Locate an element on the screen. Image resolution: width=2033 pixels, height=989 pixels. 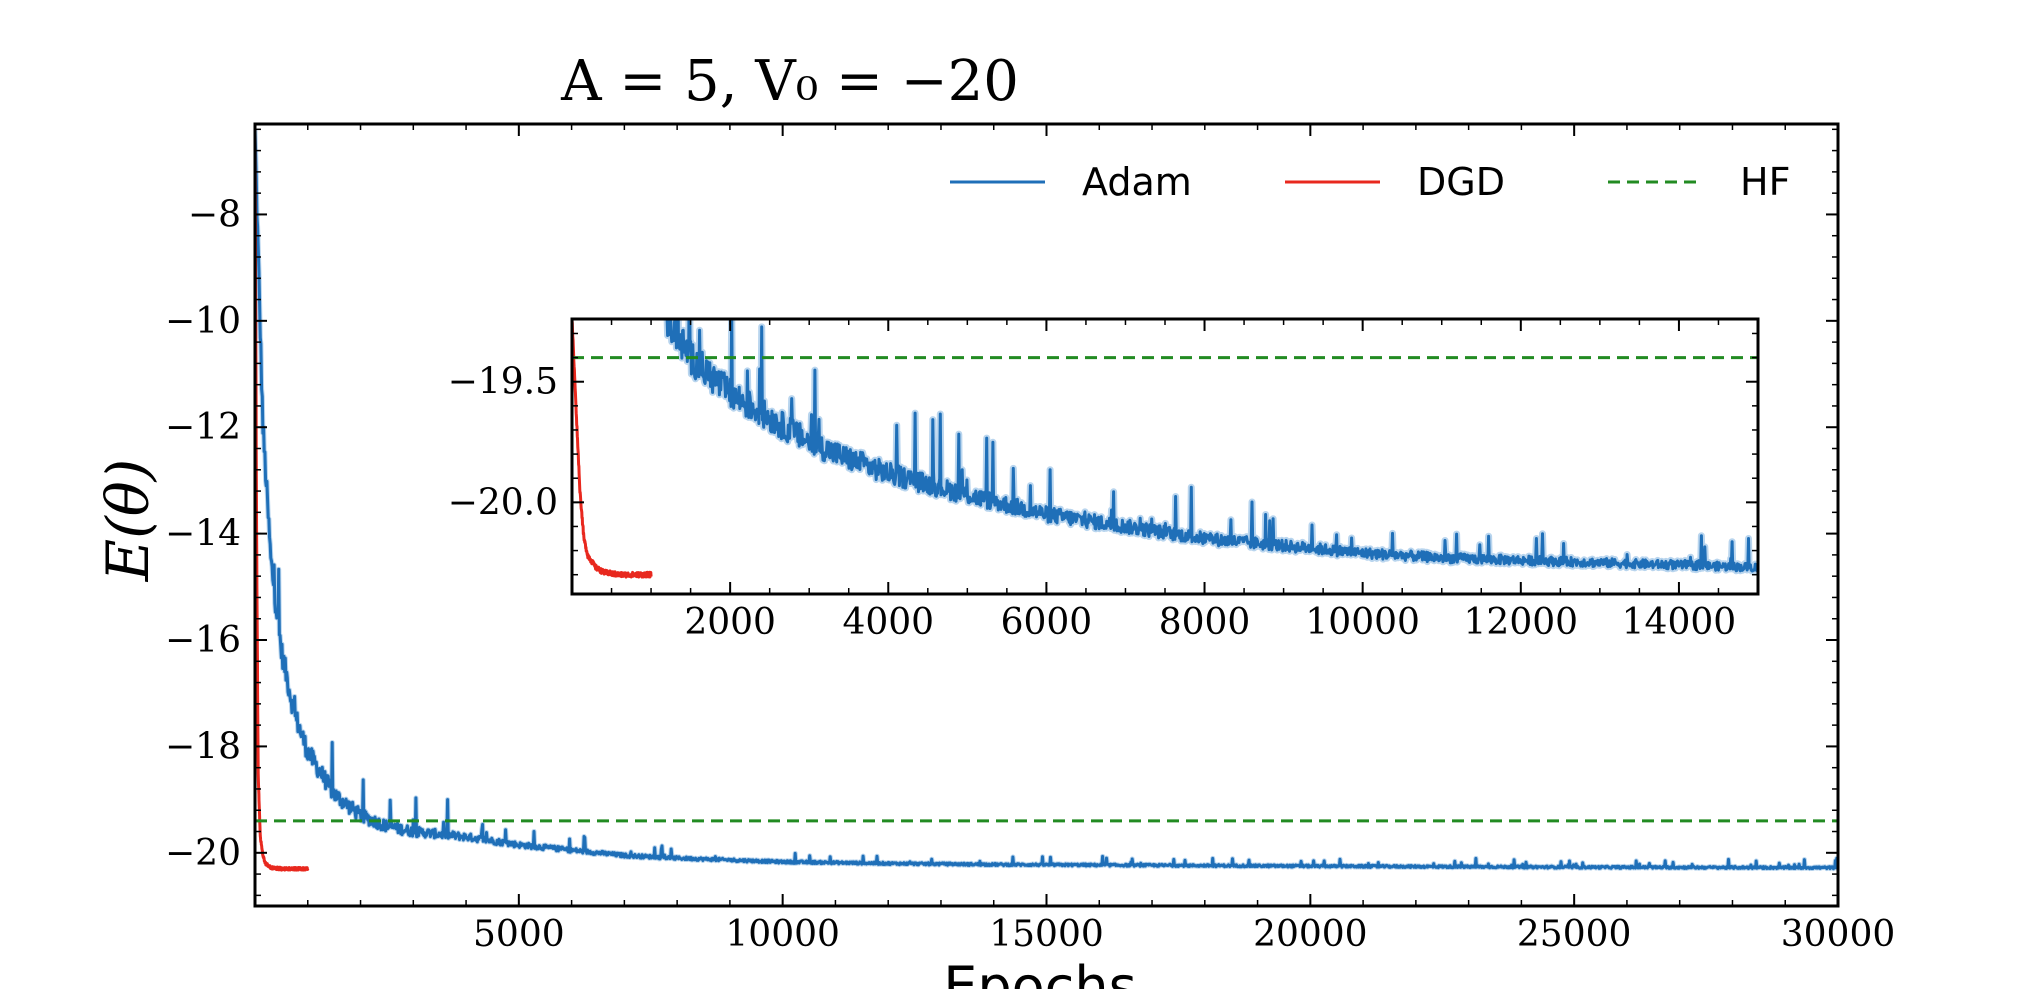
main-xtick-label: 30000 is located at coordinates (1838, 934).